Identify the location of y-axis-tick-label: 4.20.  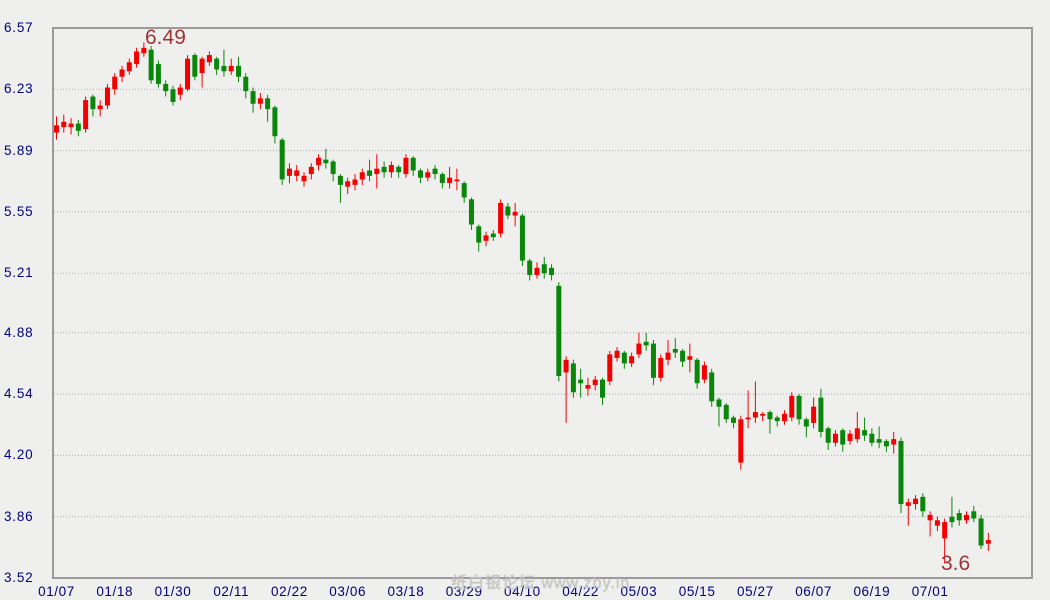
(19, 455).